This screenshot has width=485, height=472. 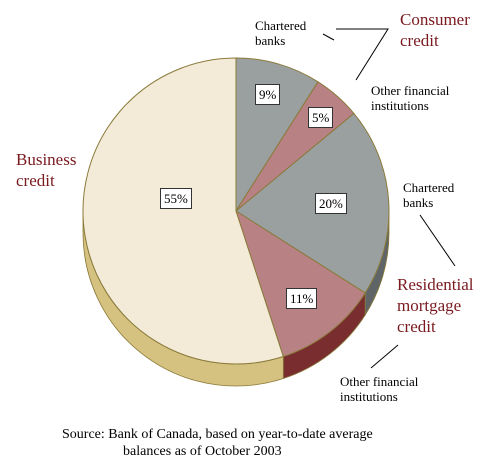 What do you see at coordinates (437, 240) in the screenshot?
I see `leader-residential-banks` at bounding box center [437, 240].